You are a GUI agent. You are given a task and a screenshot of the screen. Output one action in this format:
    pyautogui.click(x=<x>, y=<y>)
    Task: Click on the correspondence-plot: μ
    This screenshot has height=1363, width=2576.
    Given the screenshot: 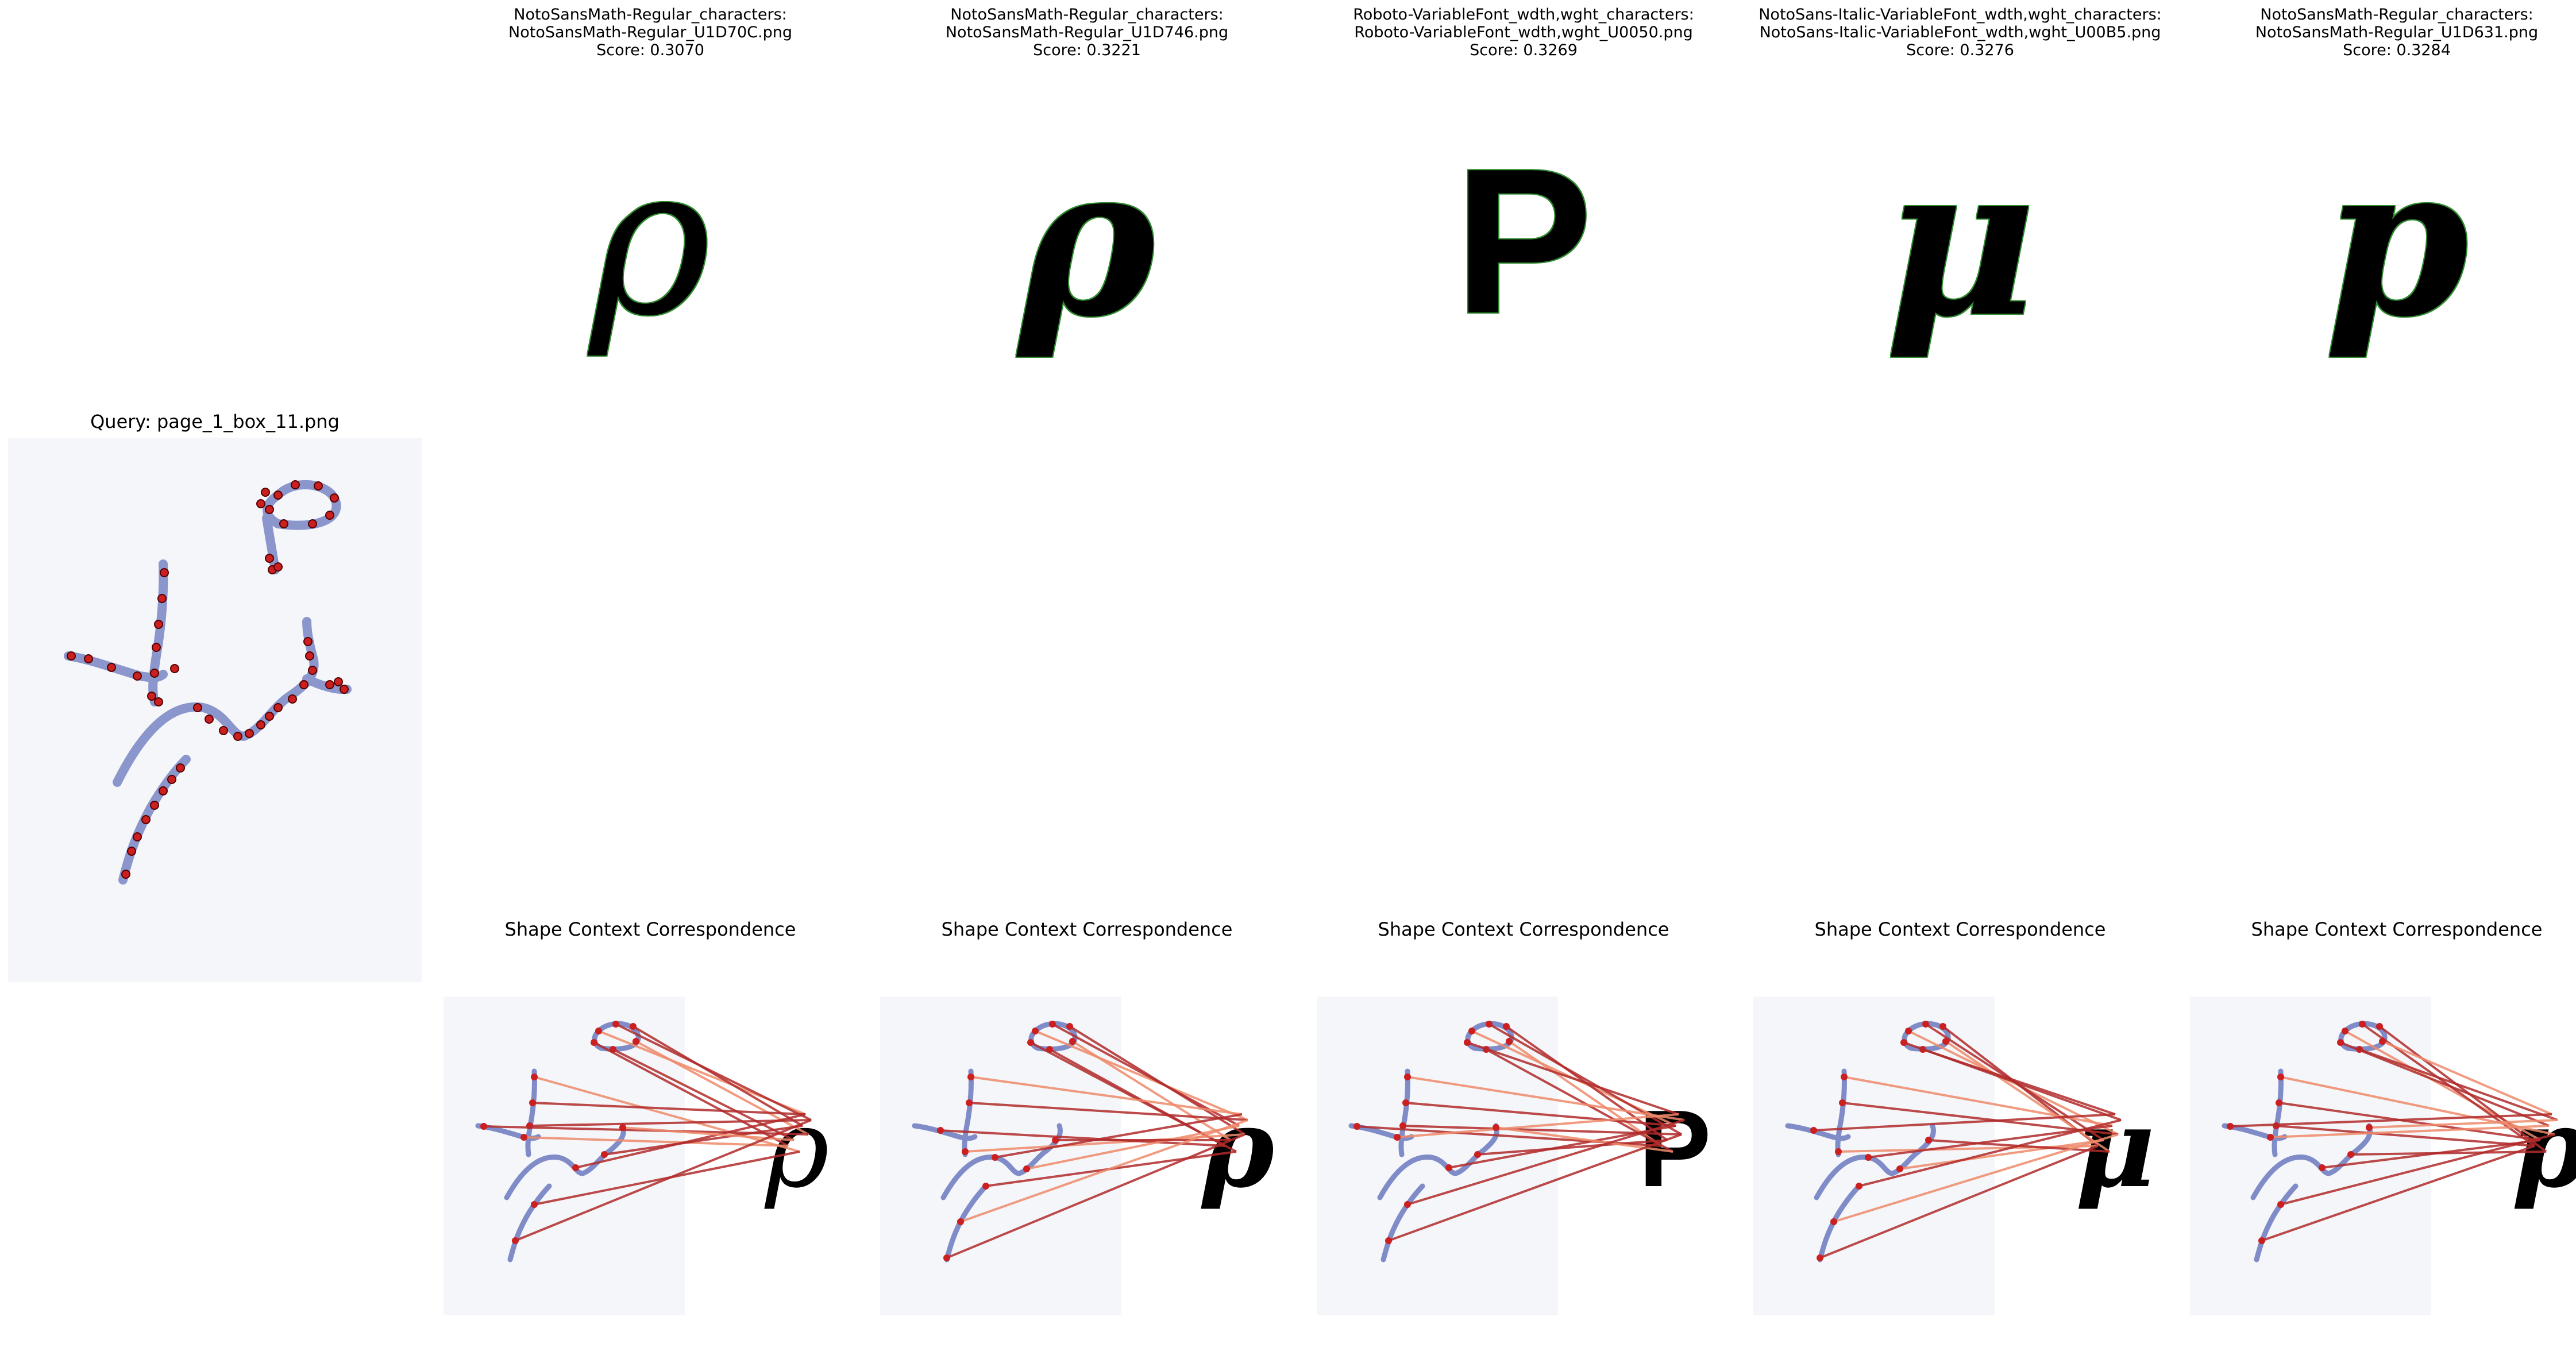 What is the action you would take?
    pyautogui.click(x=1954, y=1156)
    